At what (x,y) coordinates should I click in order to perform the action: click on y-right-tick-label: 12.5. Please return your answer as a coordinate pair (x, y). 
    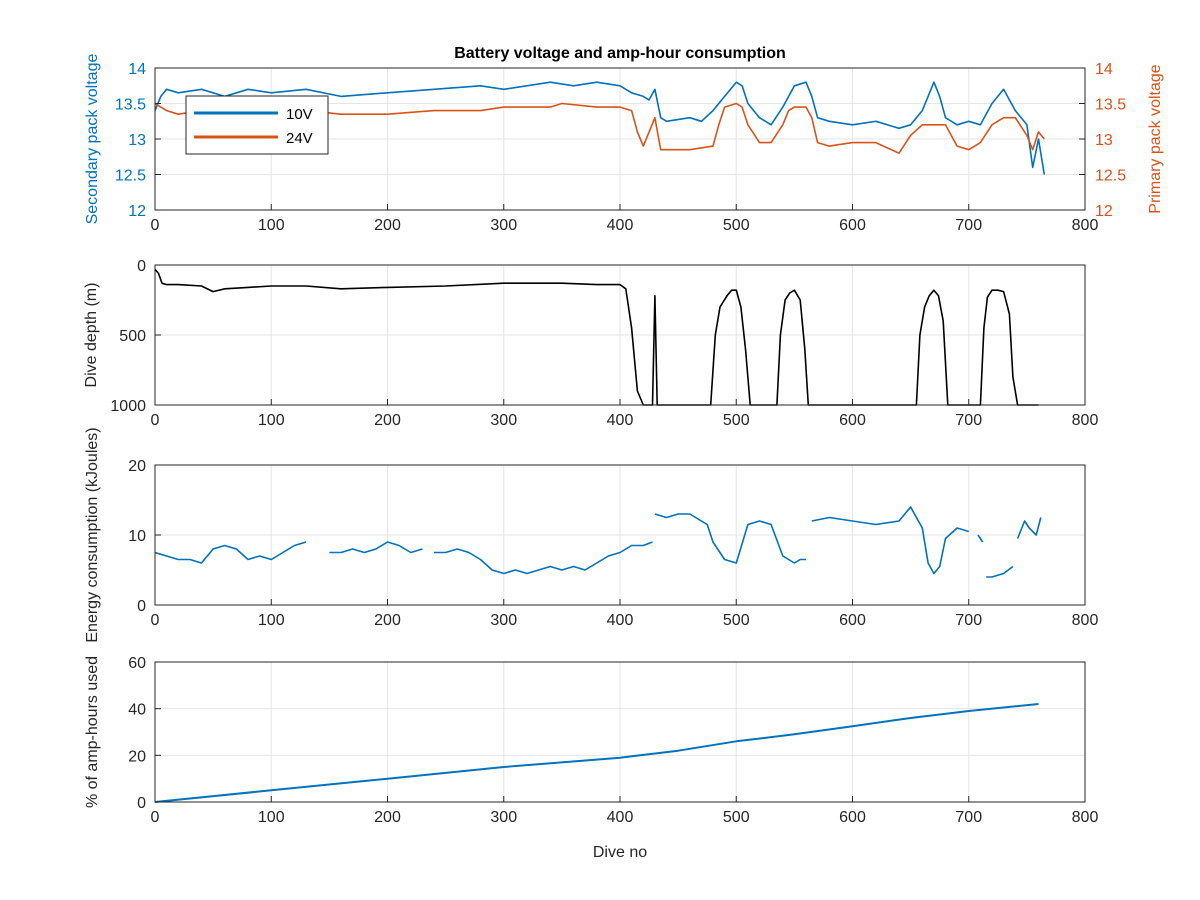
    Looking at the image, I should click on (1110, 176).